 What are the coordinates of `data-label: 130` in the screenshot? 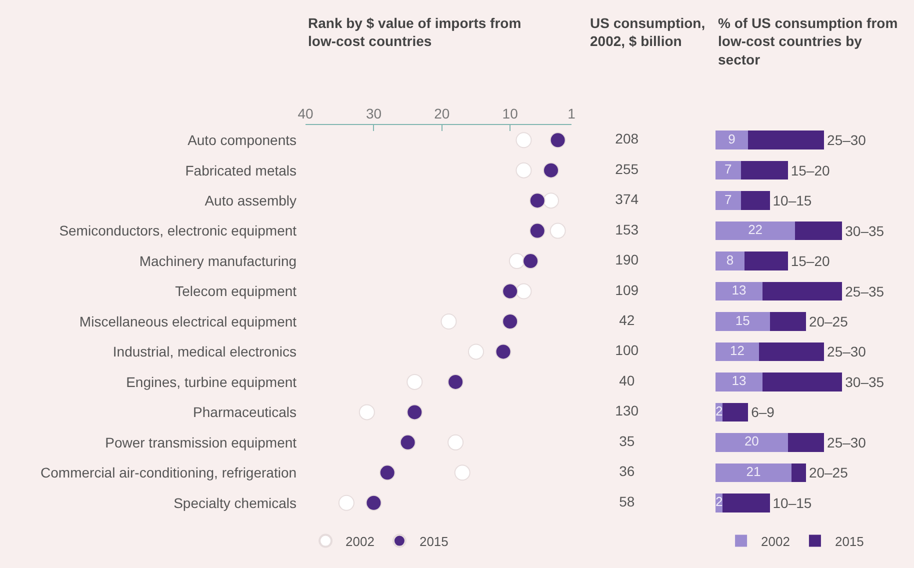 It's located at (627, 410).